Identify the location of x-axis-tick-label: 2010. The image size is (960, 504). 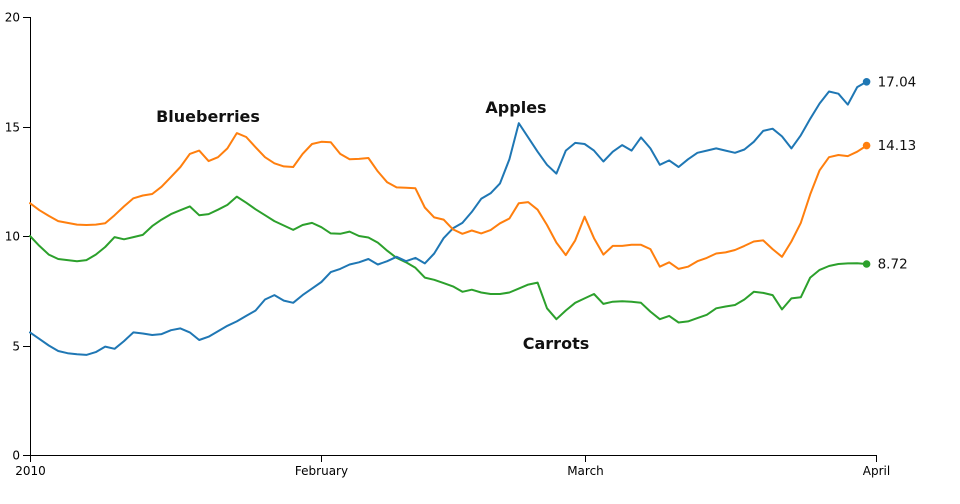
(30, 471).